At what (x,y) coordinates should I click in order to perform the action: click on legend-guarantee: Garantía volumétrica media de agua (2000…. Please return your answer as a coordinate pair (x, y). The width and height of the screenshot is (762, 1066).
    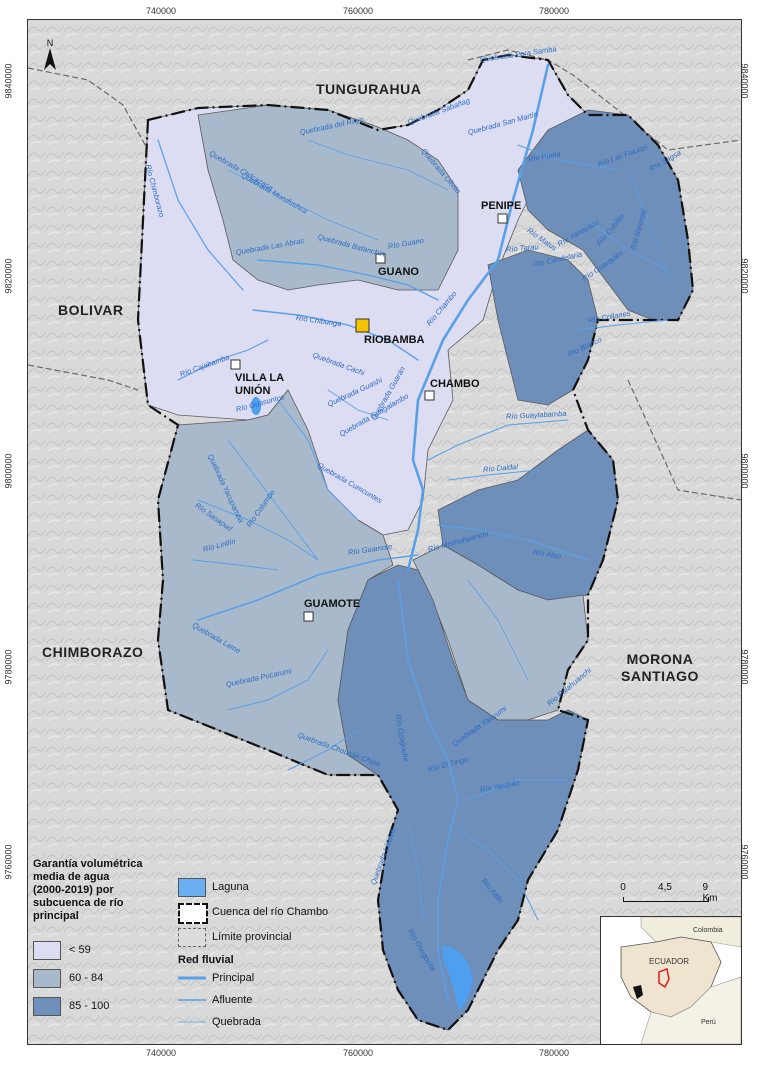
    Looking at the image, I should click on (103, 948).